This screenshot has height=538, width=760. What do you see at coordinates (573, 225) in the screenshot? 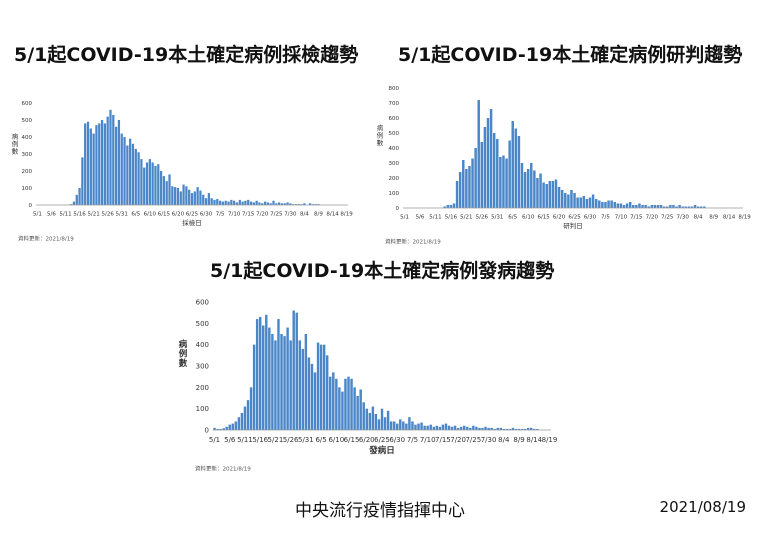
I see `x-axis-label: 研判日` at bounding box center [573, 225].